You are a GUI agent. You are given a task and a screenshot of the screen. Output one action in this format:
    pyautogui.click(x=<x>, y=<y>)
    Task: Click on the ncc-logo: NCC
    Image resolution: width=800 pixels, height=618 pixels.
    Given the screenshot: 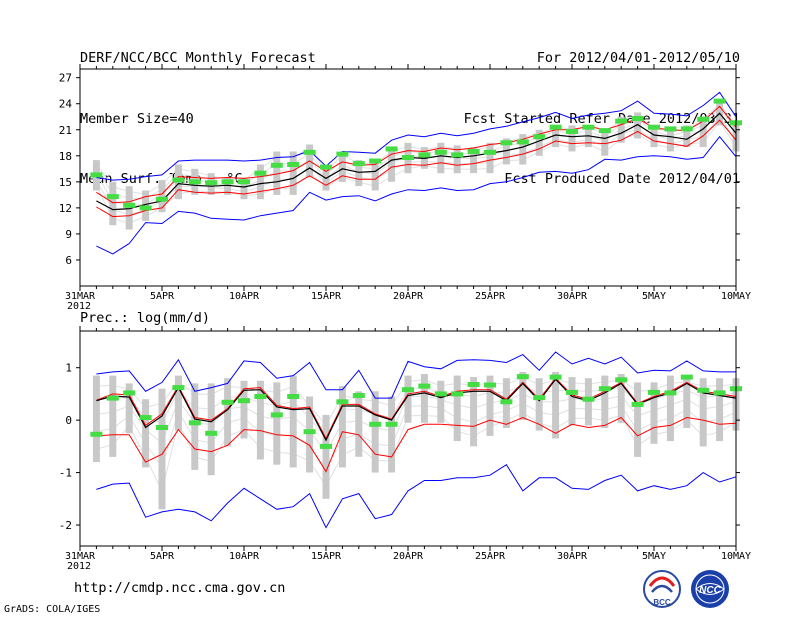 What is the action you would take?
    pyautogui.click(x=710, y=589)
    